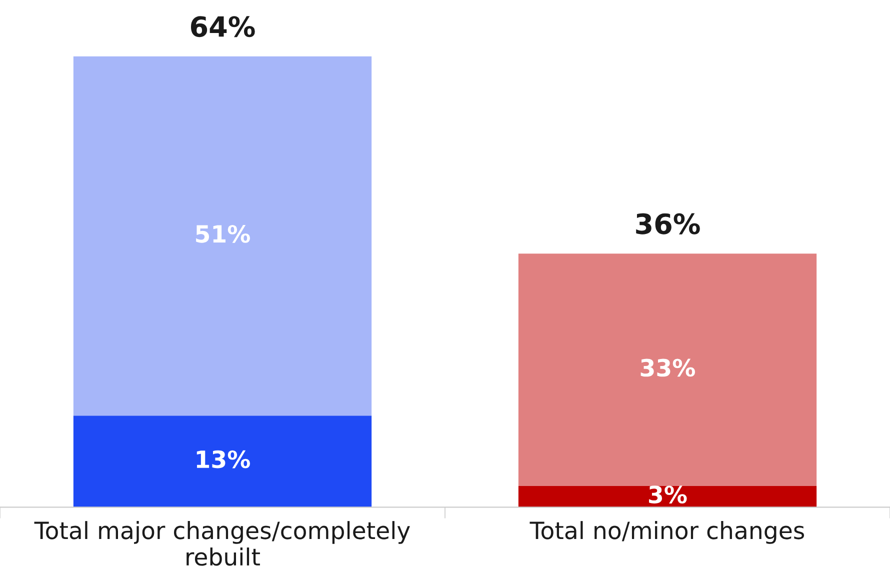 The image size is (890, 587). Describe the element at coordinates (222, 543) in the screenshot. I see `x-tick-label: Total major changes/completely rebuilt` at that location.